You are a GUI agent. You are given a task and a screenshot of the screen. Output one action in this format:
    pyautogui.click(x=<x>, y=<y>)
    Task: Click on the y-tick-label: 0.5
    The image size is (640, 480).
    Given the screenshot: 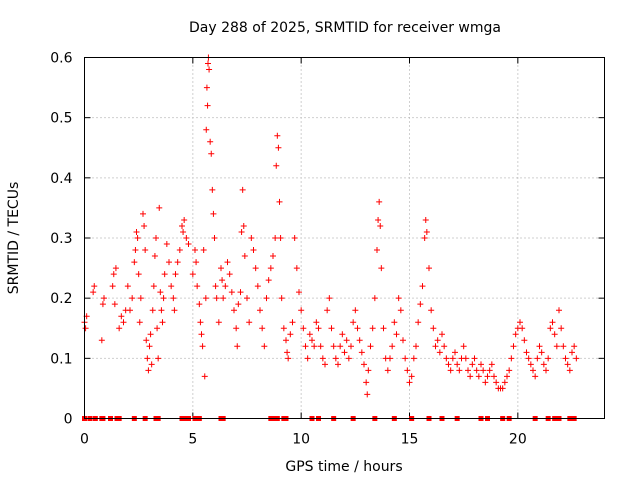 What is the action you would take?
    pyautogui.click(x=61, y=119)
    